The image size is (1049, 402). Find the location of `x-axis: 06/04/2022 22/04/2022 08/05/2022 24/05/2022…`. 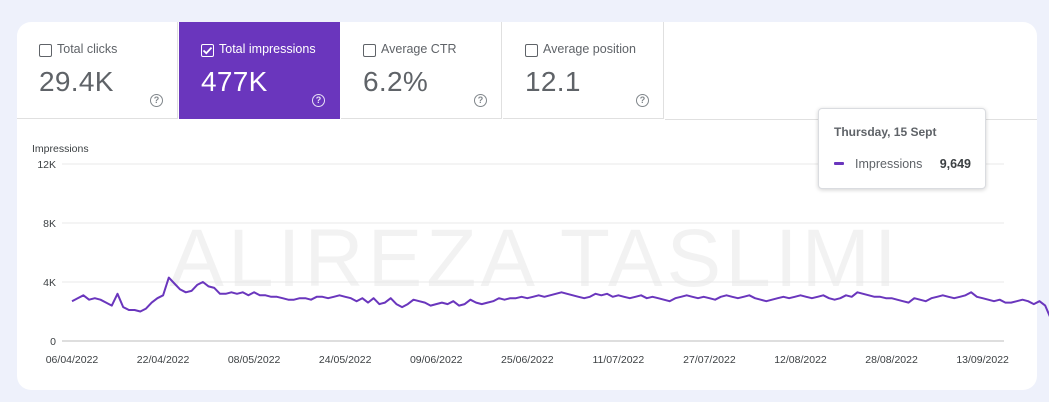

x-axis: 06/04/2022 22/04/2022 08/05/2022 24/05/2022… is located at coordinates (527, 360).